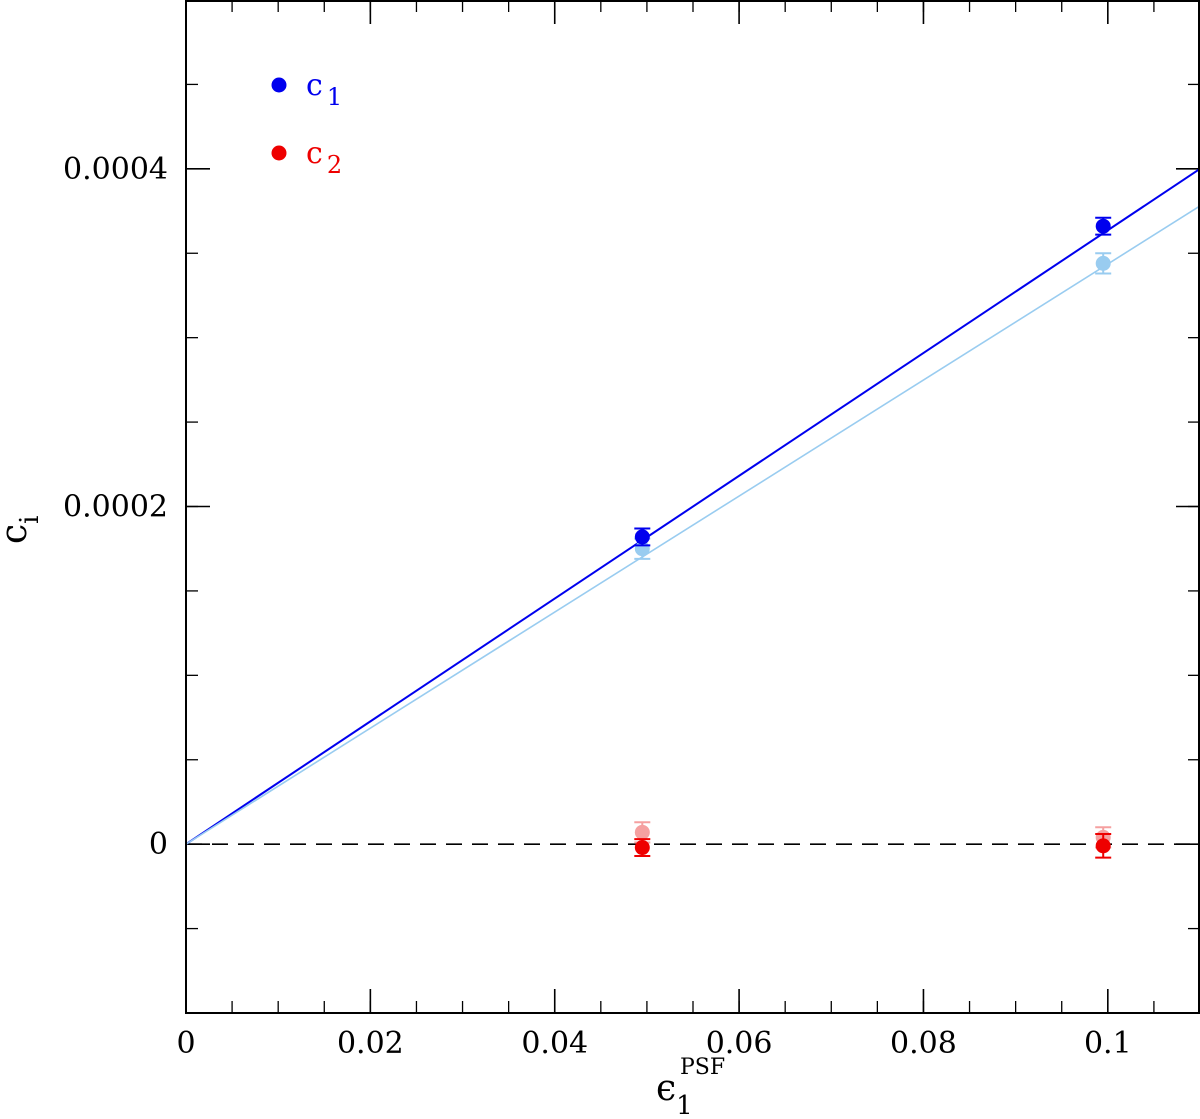  Describe the element at coordinates (1103, 263) in the screenshot. I see `data-point-c1-light` at that location.